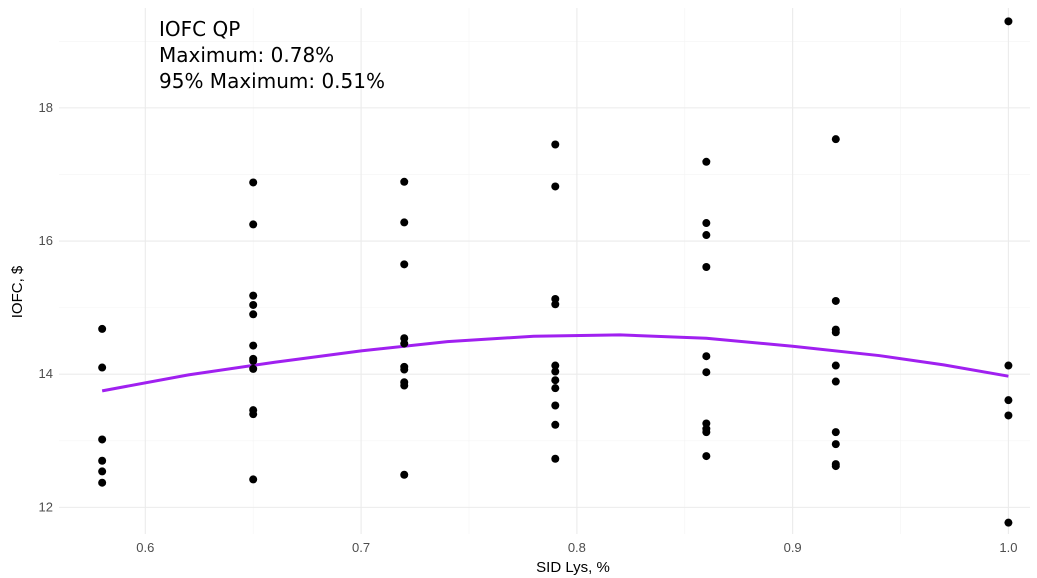 The width and height of the screenshot is (1037, 578). Describe the element at coordinates (46, 240) in the screenshot. I see `y-tick-label: 16` at that location.